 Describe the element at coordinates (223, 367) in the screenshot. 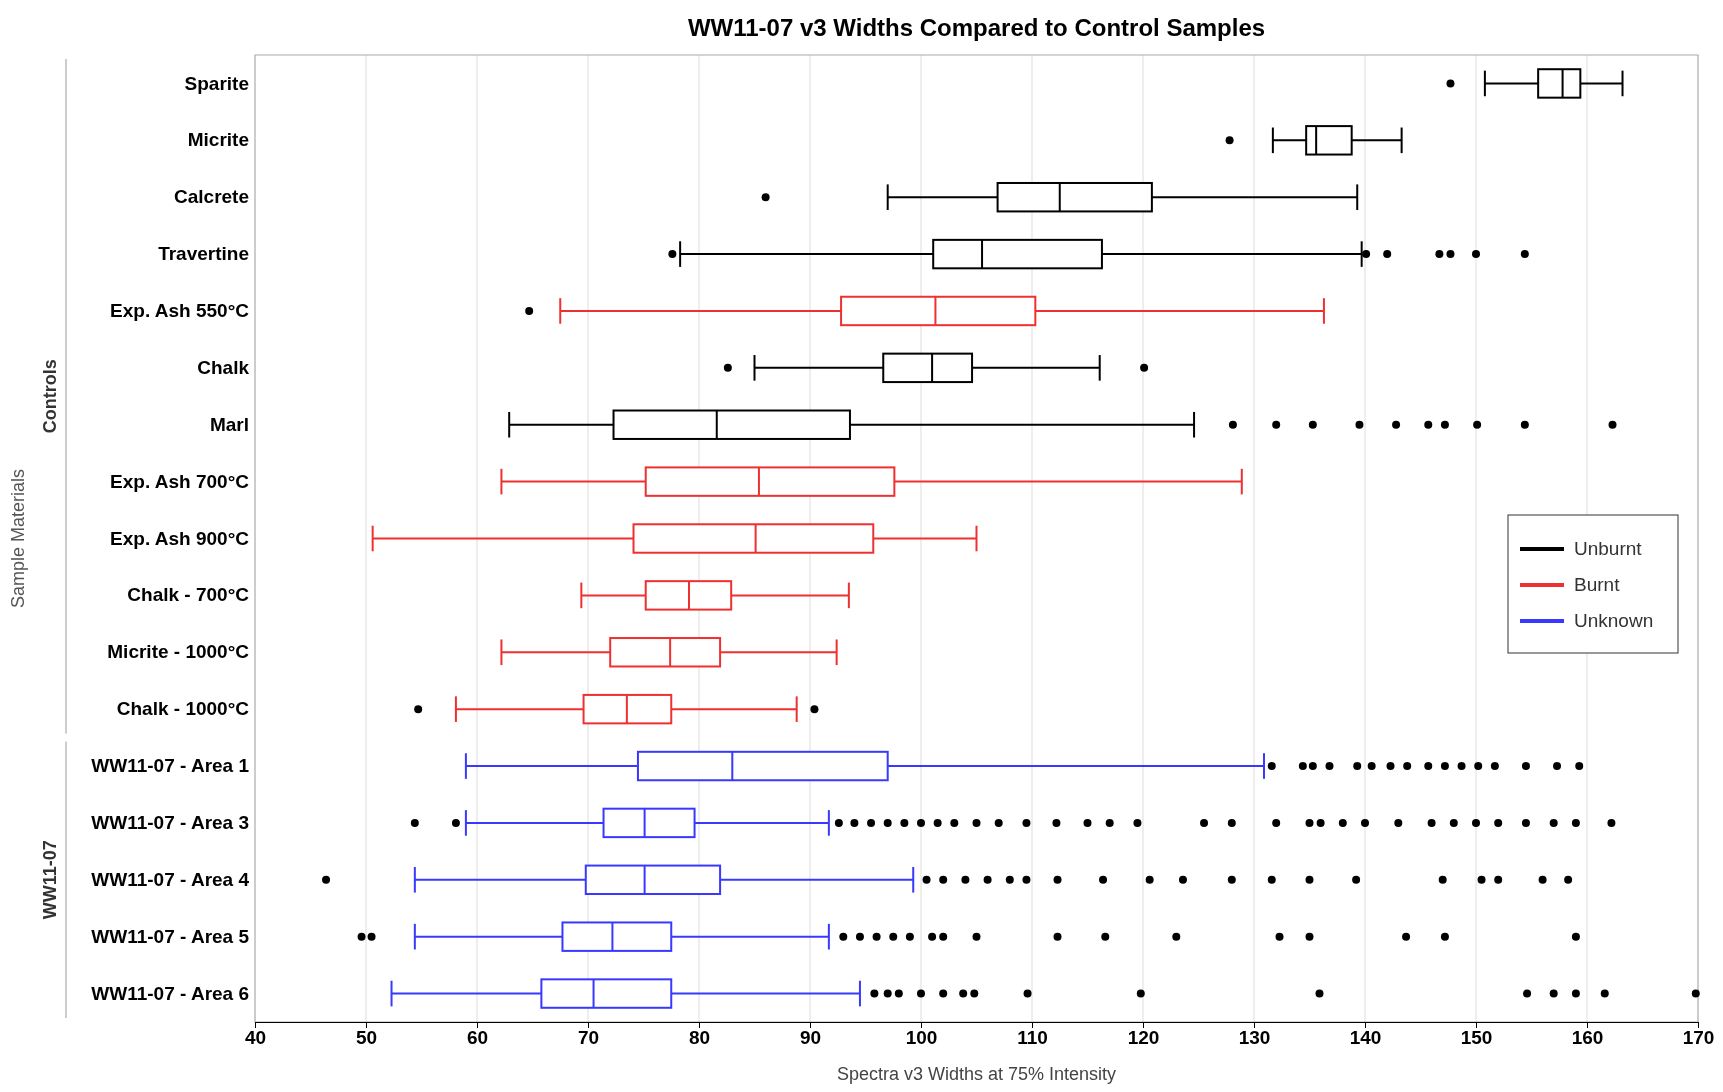

I see `y-tick-label: Chalk` at that location.